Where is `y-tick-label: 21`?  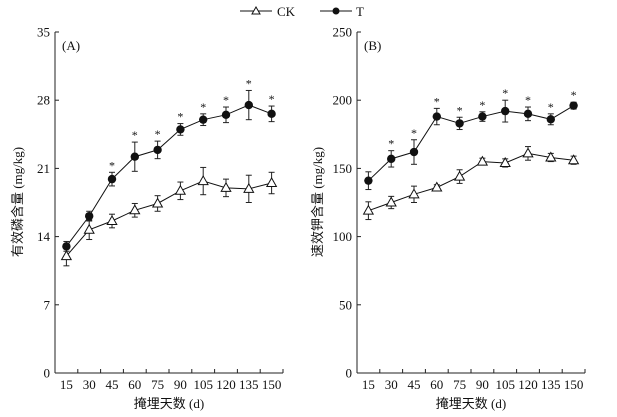
y-tick-label: 21 is located at coordinates (43, 168).